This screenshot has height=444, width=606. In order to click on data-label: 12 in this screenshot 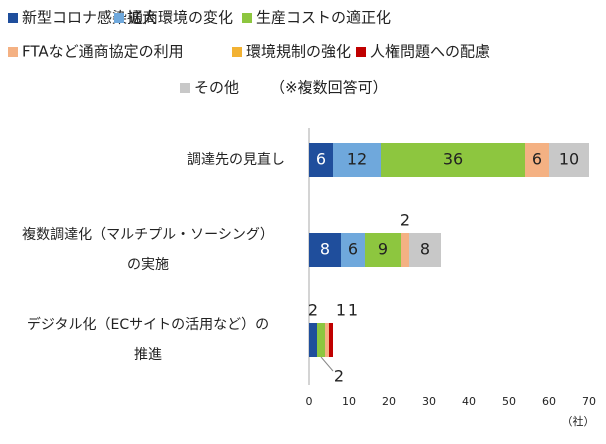, I will do `click(357, 159)`.